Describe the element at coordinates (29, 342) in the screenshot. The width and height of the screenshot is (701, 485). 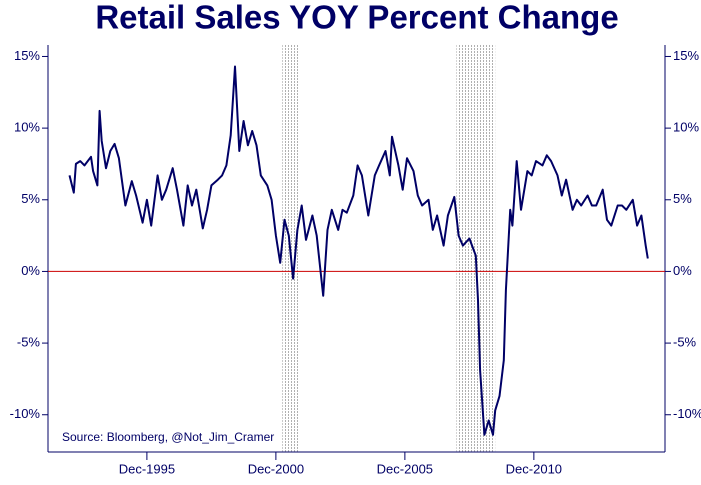
I see `y-tick-label-left: -5%` at that location.